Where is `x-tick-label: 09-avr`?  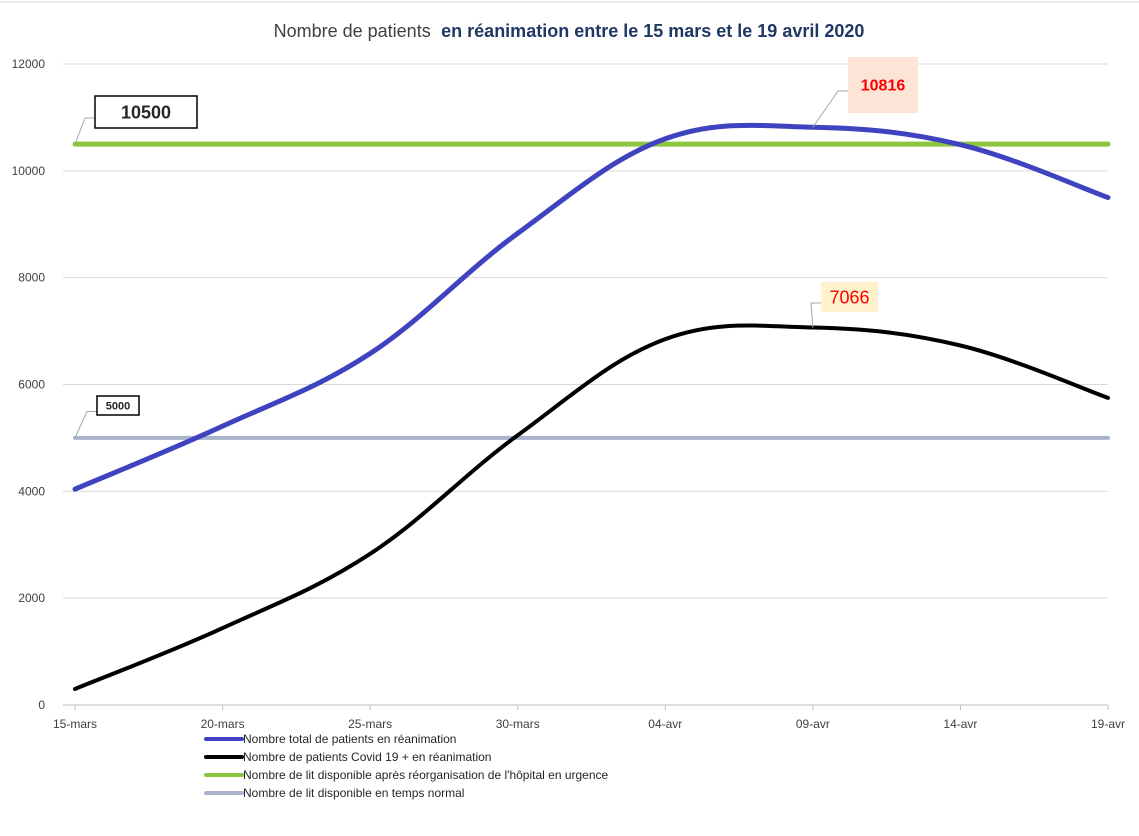 x-tick-label: 09-avr is located at coordinates (813, 724).